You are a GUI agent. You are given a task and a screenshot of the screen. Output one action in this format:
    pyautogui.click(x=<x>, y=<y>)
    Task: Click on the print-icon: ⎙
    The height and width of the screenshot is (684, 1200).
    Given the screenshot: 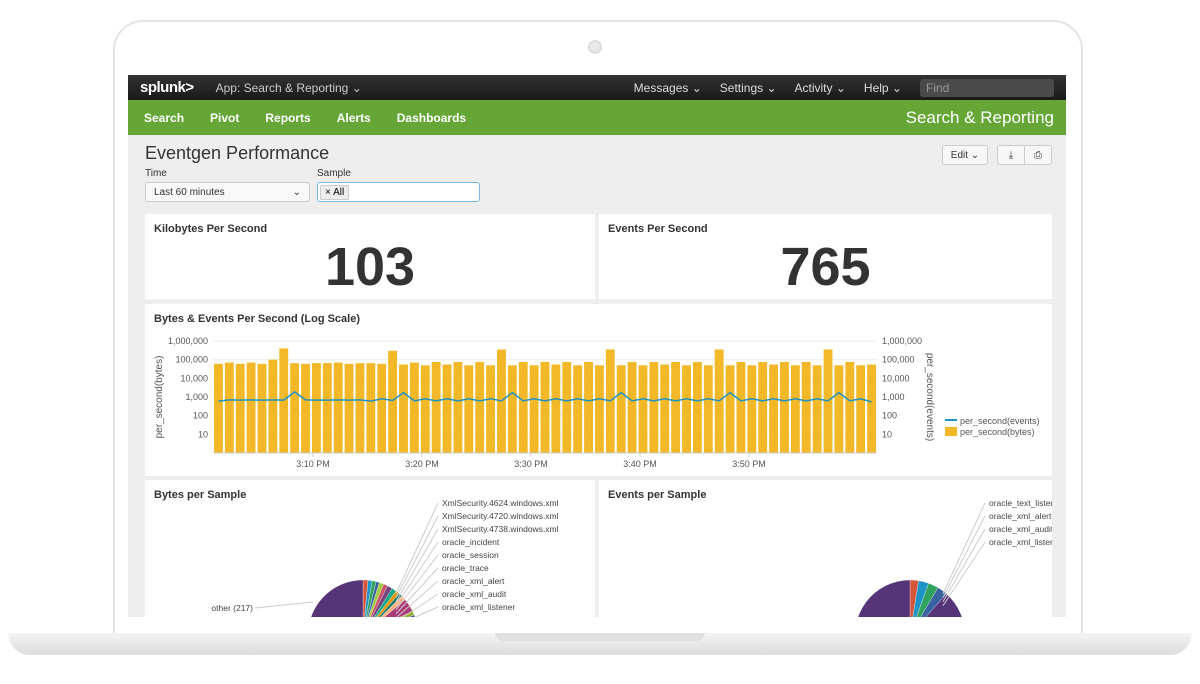 What is the action you would take?
    pyautogui.click(x=1038, y=155)
    